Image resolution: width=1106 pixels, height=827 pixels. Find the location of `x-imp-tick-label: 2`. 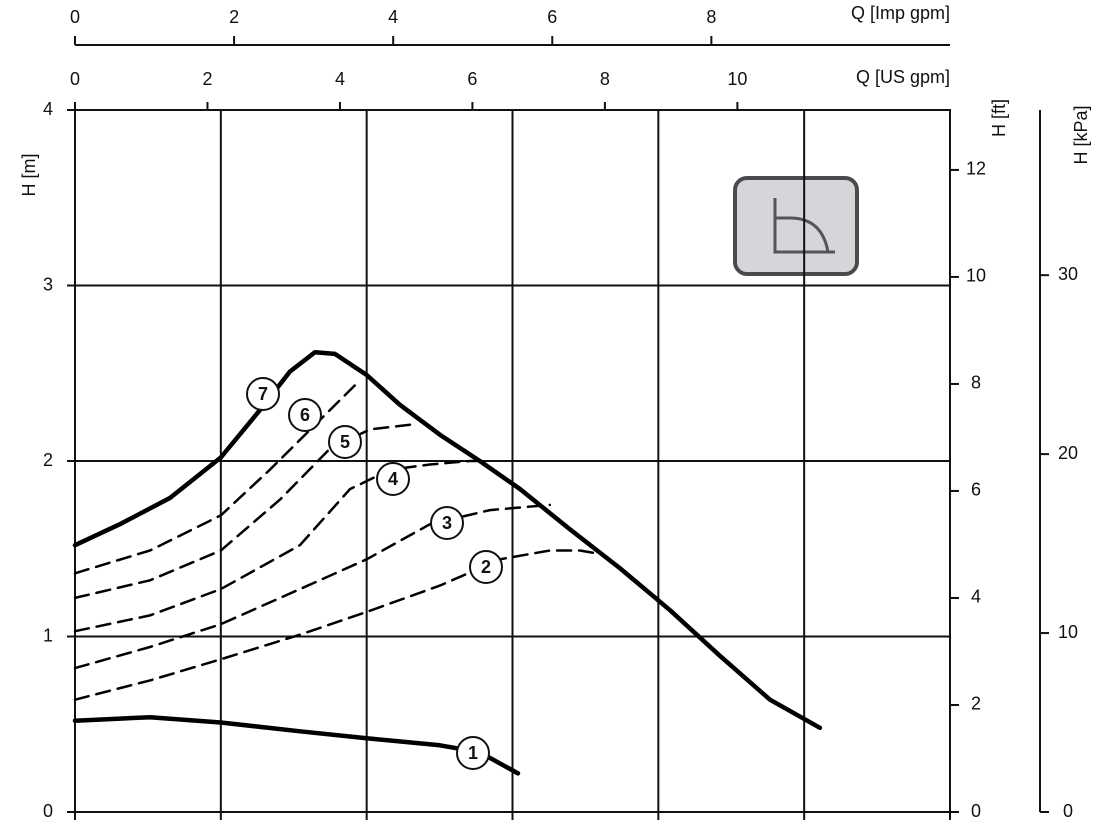

x-imp-tick-label: 2 is located at coordinates (234, 17).